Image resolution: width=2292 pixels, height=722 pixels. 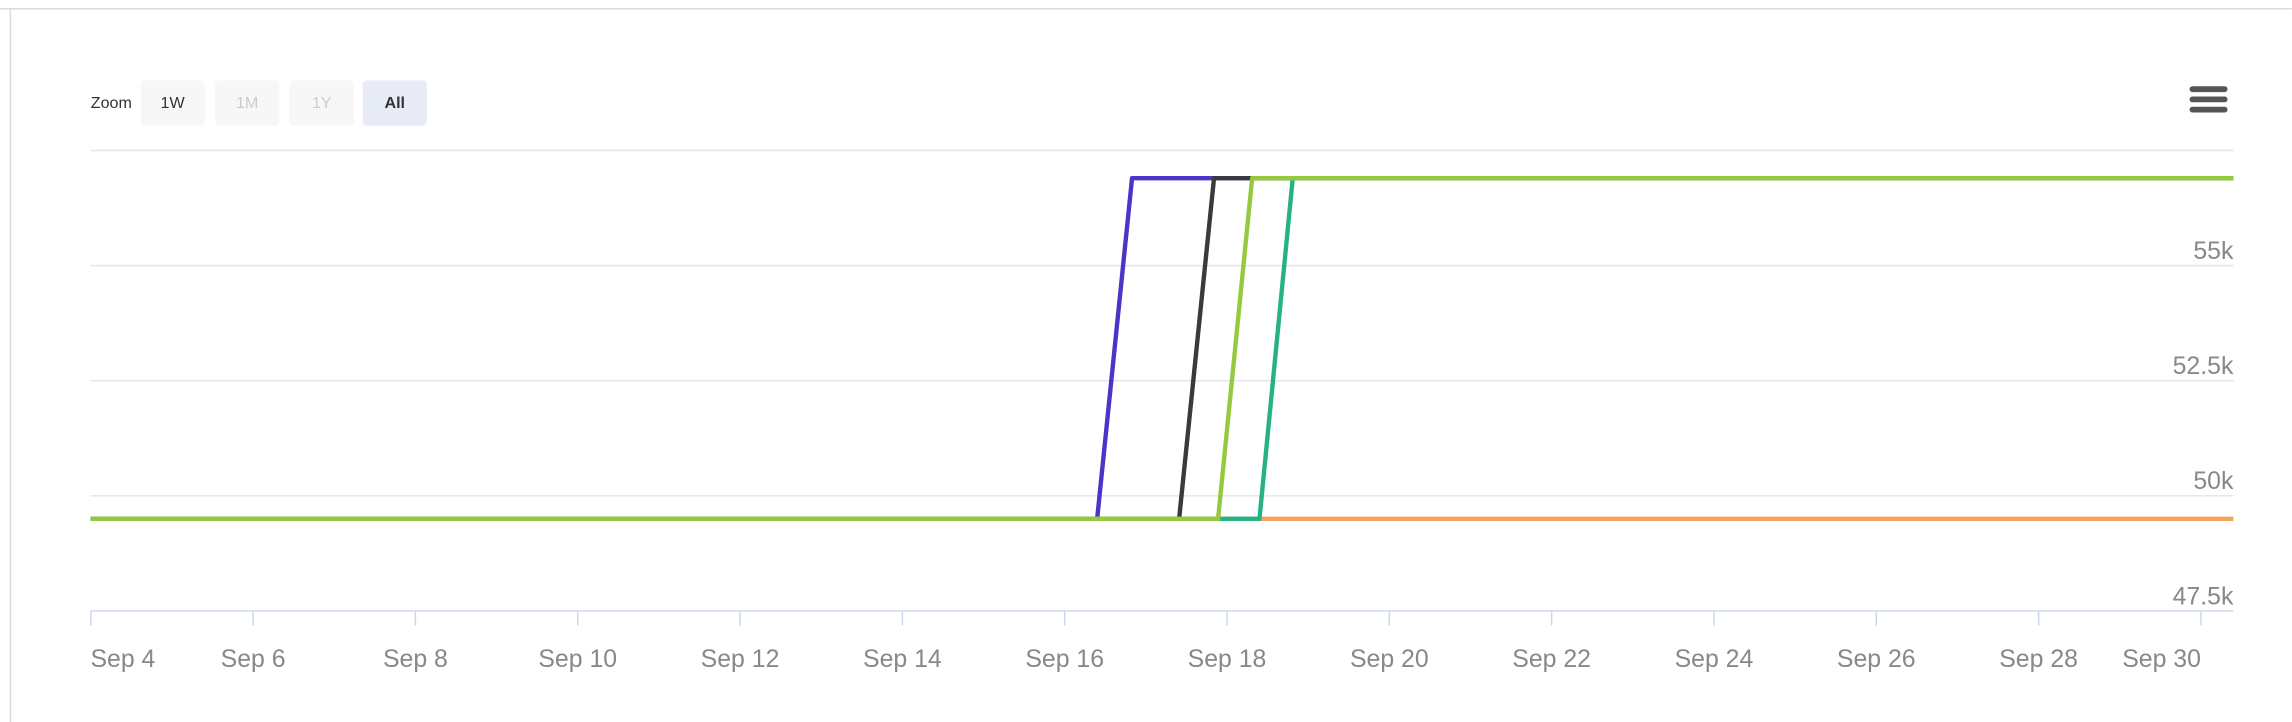 I want to click on zoom-button-label: 1Y, so click(x=322, y=103).